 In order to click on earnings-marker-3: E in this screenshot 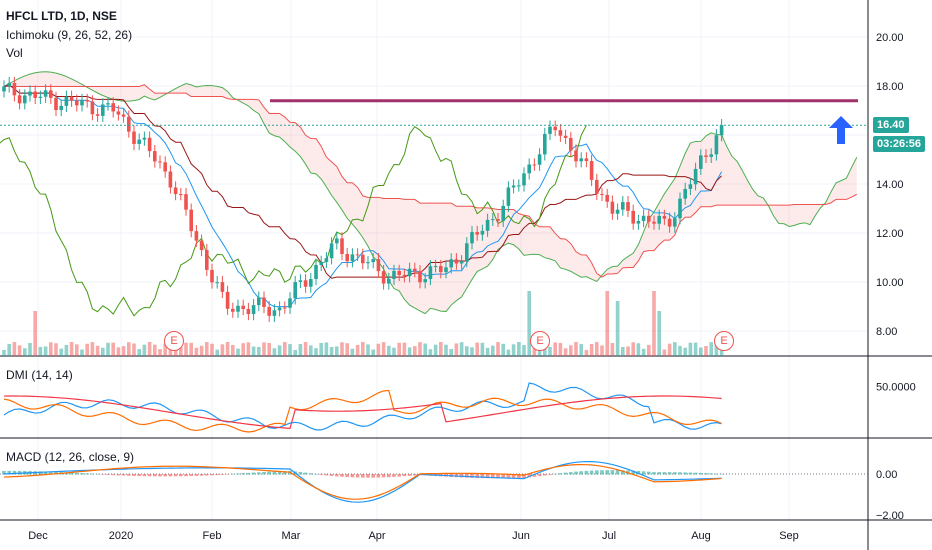, I will do `click(724, 341)`.